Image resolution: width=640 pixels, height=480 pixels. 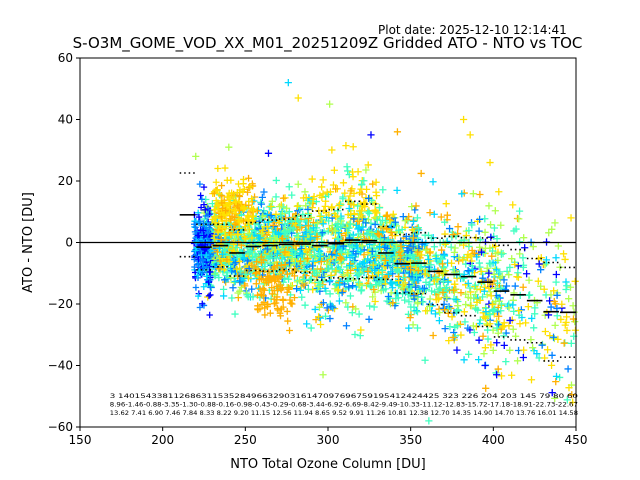 I want to click on x-axis-label: NTO Total Ozone Column [DU], so click(x=328, y=464).